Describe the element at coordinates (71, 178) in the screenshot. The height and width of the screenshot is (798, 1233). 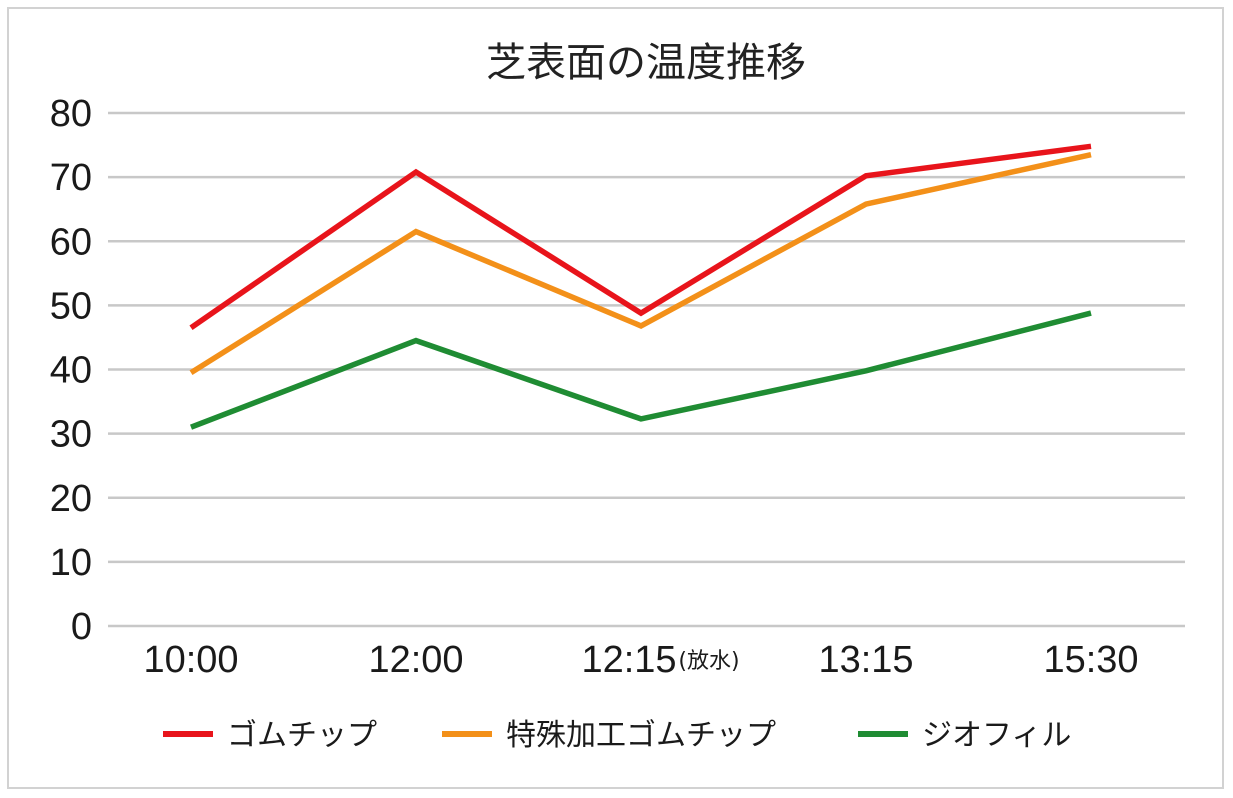
I see `y-tick-label: 70` at that location.